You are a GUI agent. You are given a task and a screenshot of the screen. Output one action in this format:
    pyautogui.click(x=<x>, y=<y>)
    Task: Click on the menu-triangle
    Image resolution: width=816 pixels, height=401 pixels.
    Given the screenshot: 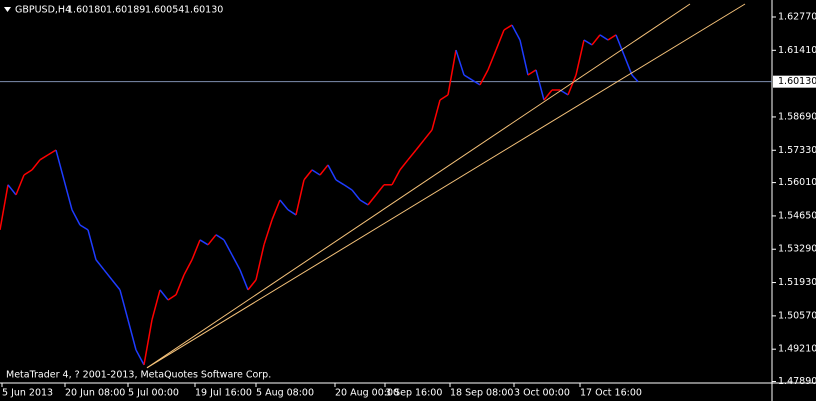 What is the action you would take?
    pyautogui.click(x=7, y=9)
    